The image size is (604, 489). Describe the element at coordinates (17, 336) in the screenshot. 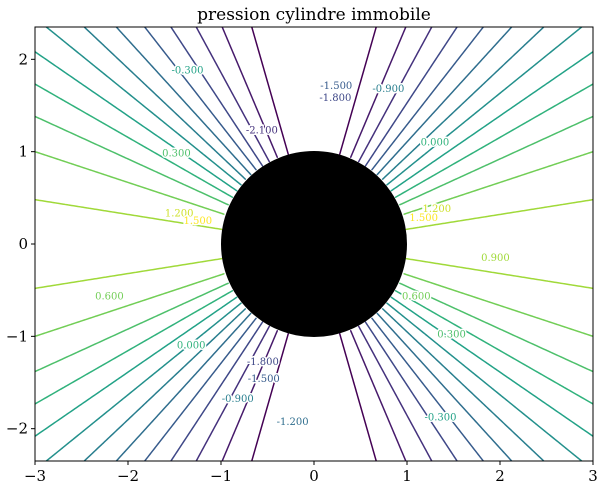

I see `y-tick-label: −1` at that location.